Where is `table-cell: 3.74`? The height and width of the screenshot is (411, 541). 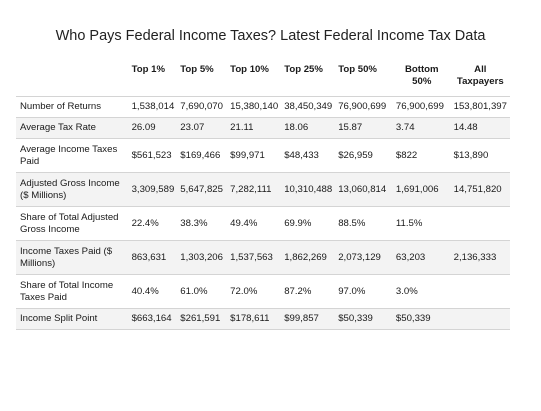
table-cell: 3.74 is located at coordinates (421, 128).